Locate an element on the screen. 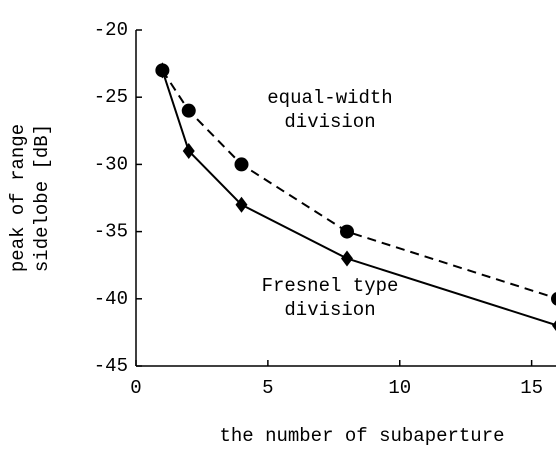  y-axis-label: peak of range sidelobe [dB] is located at coordinates (30, 198).